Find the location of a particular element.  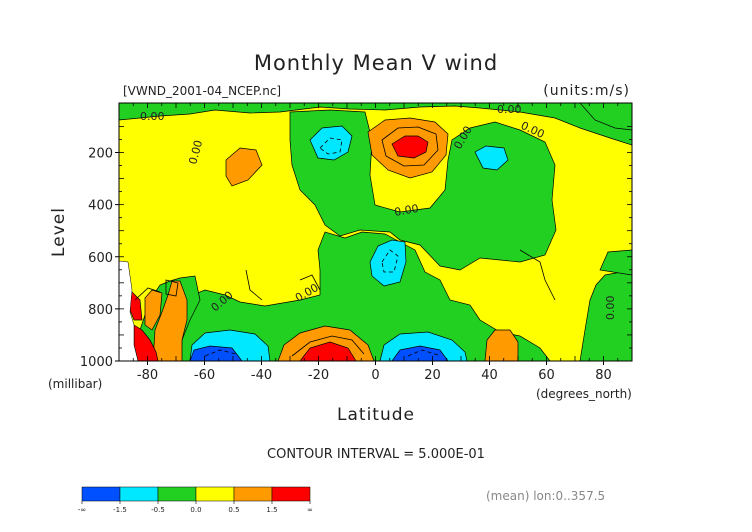

y-tick-label: 600 is located at coordinates (100, 258).